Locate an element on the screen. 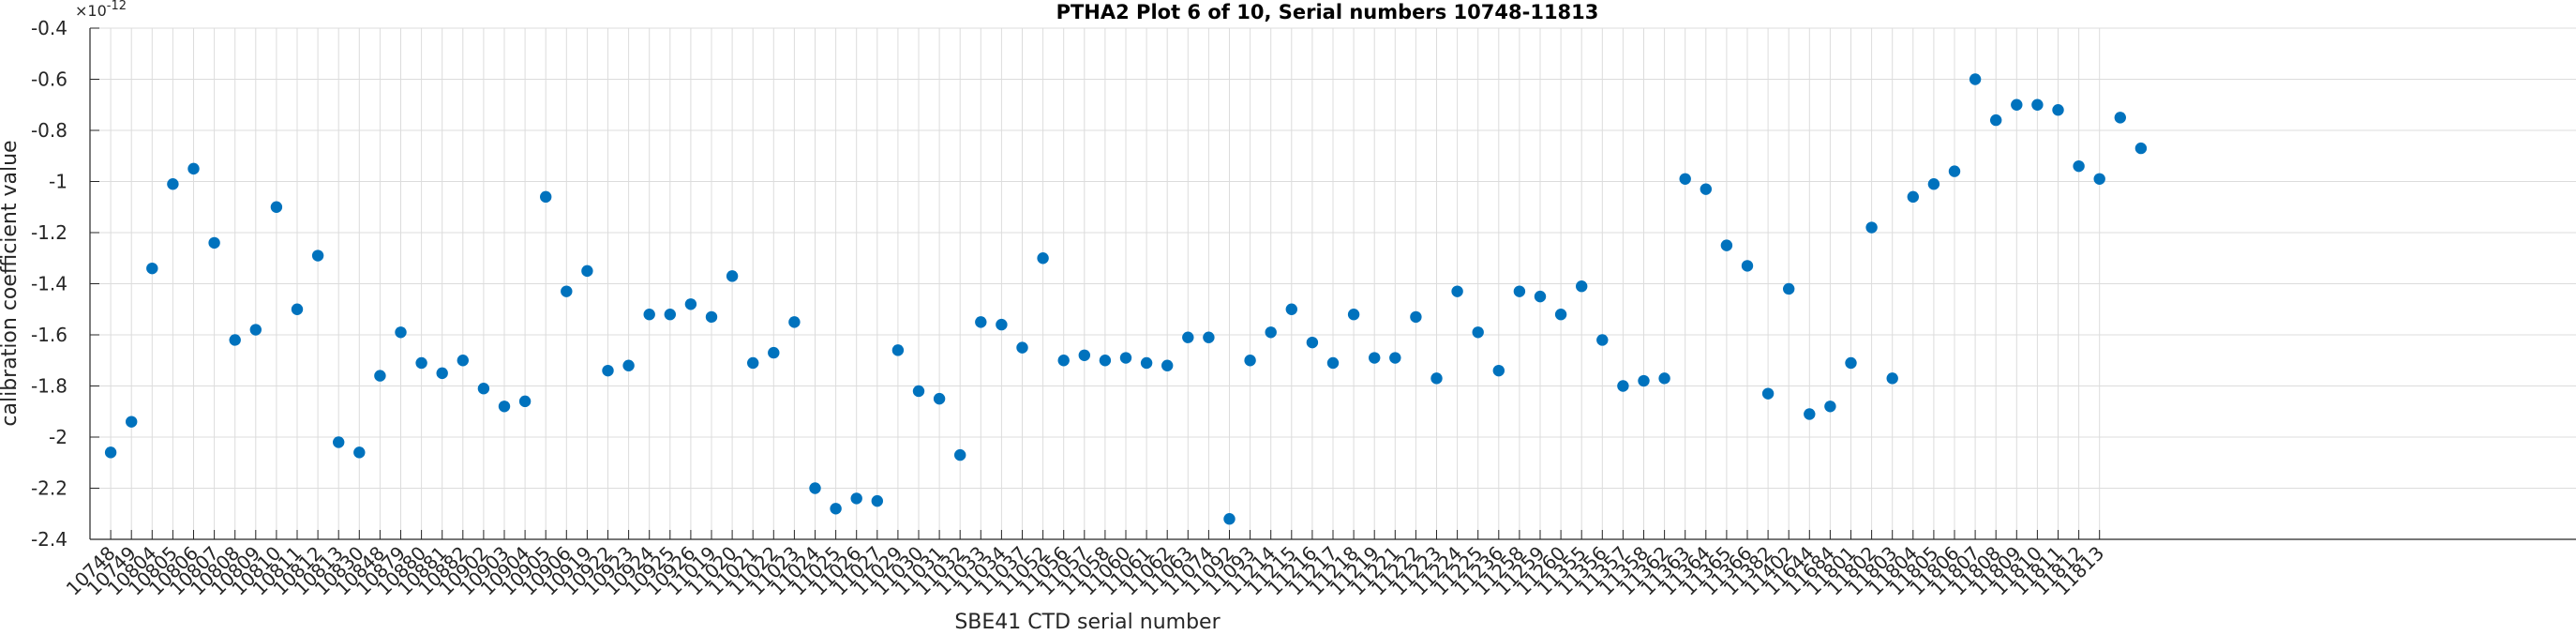 Image resolution: width=2576 pixels, height=635 pixels. y-tick-label: -2.2 is located at coordinates (49, 488).